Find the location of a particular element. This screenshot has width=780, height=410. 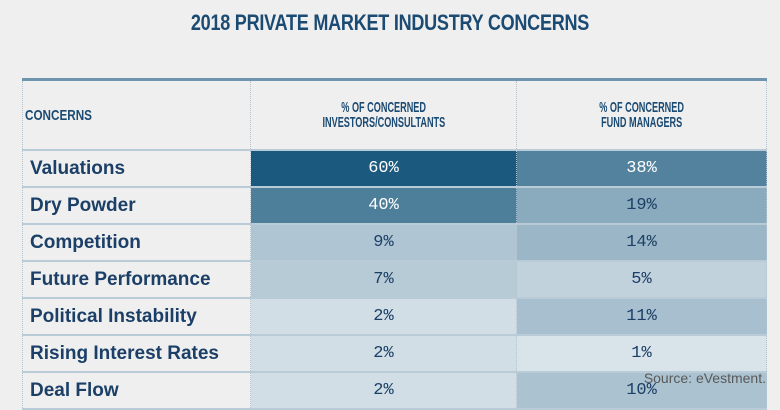

investors-value-cell: 60% is located at coordinates (383, 169).